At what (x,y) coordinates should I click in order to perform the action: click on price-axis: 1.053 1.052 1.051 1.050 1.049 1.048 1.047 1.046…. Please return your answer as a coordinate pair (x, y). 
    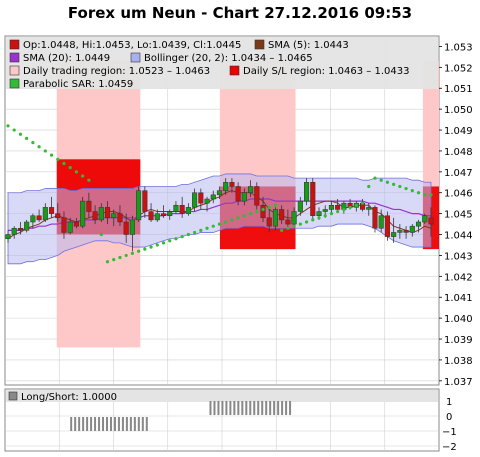
    Looking at the image, I should click on (456, 215).